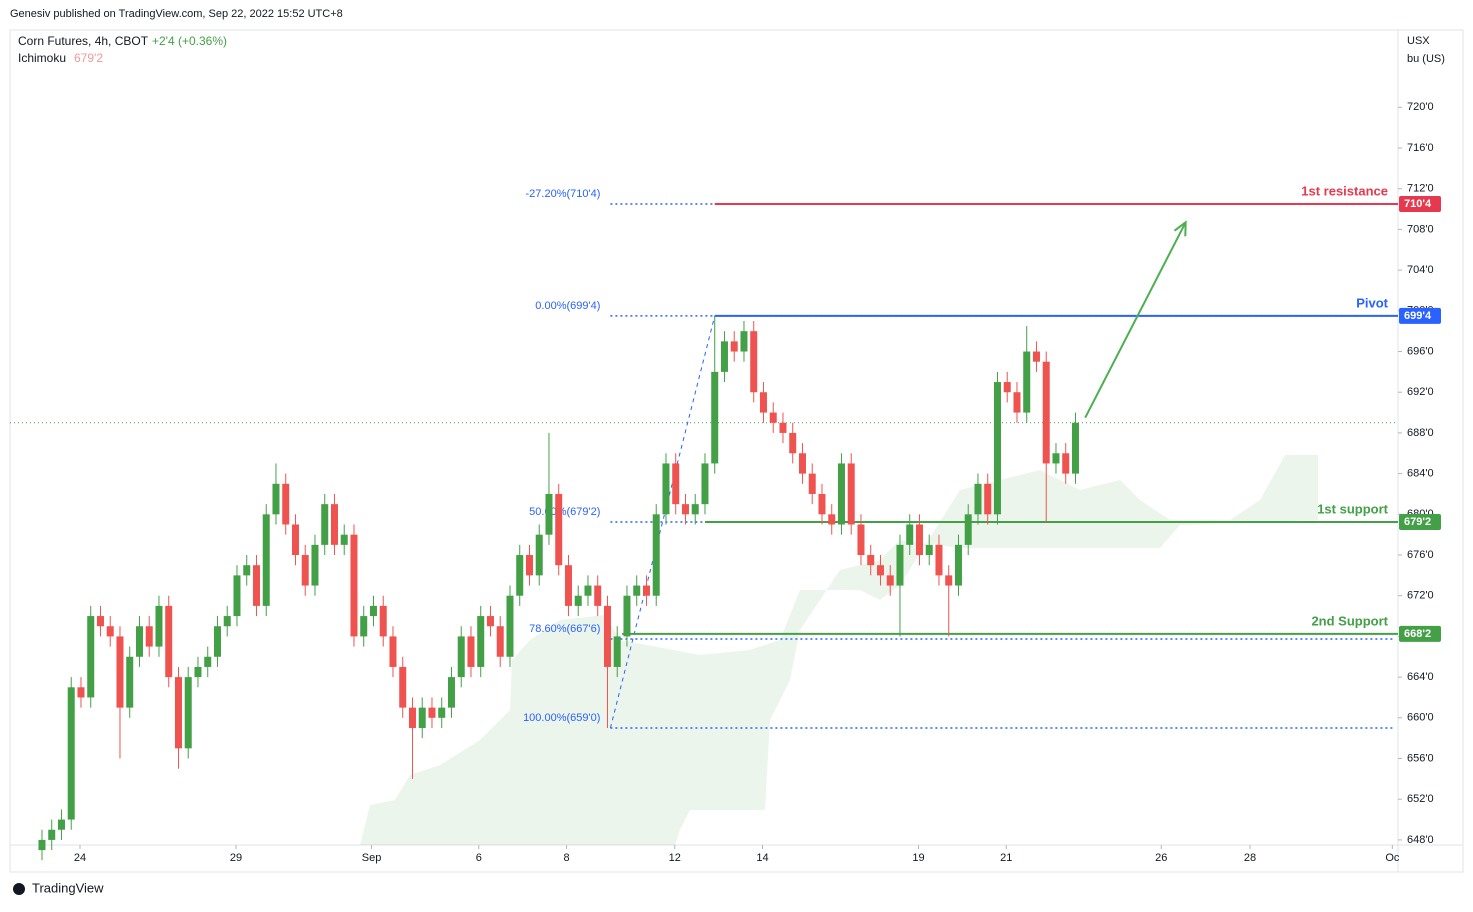 Image resolution: width=1473 pixels, height=912 pixels. Describe the element at coordinates (88, 58) in the screenshot. I see `legend-indicator-value: 679'2` at that location.